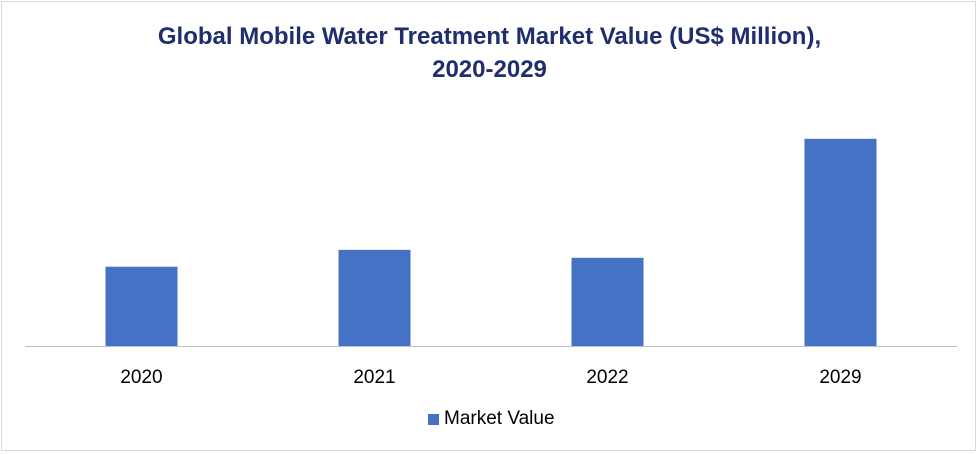 Image resolution: width=979 pixels, height=454 pixels. I want to click on legend-label: Market Value, so click(499, 418).